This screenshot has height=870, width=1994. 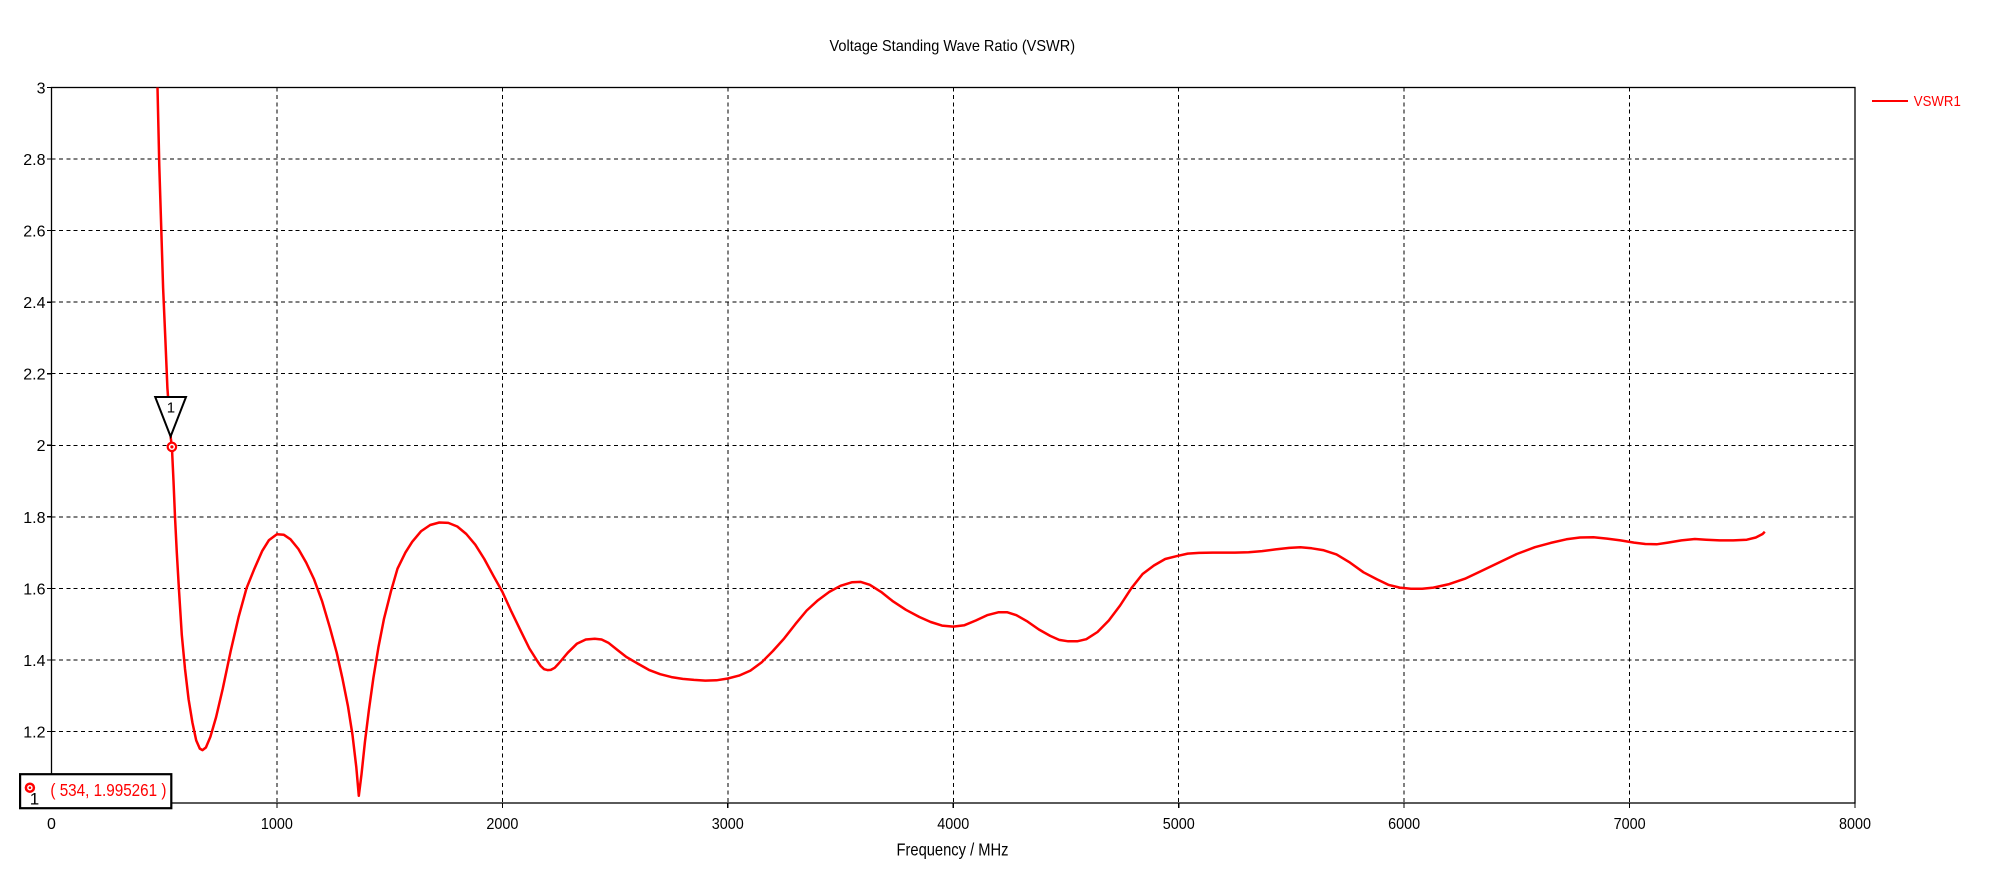 I want to click on svg-text: 1000, so click(x=277, y=824).